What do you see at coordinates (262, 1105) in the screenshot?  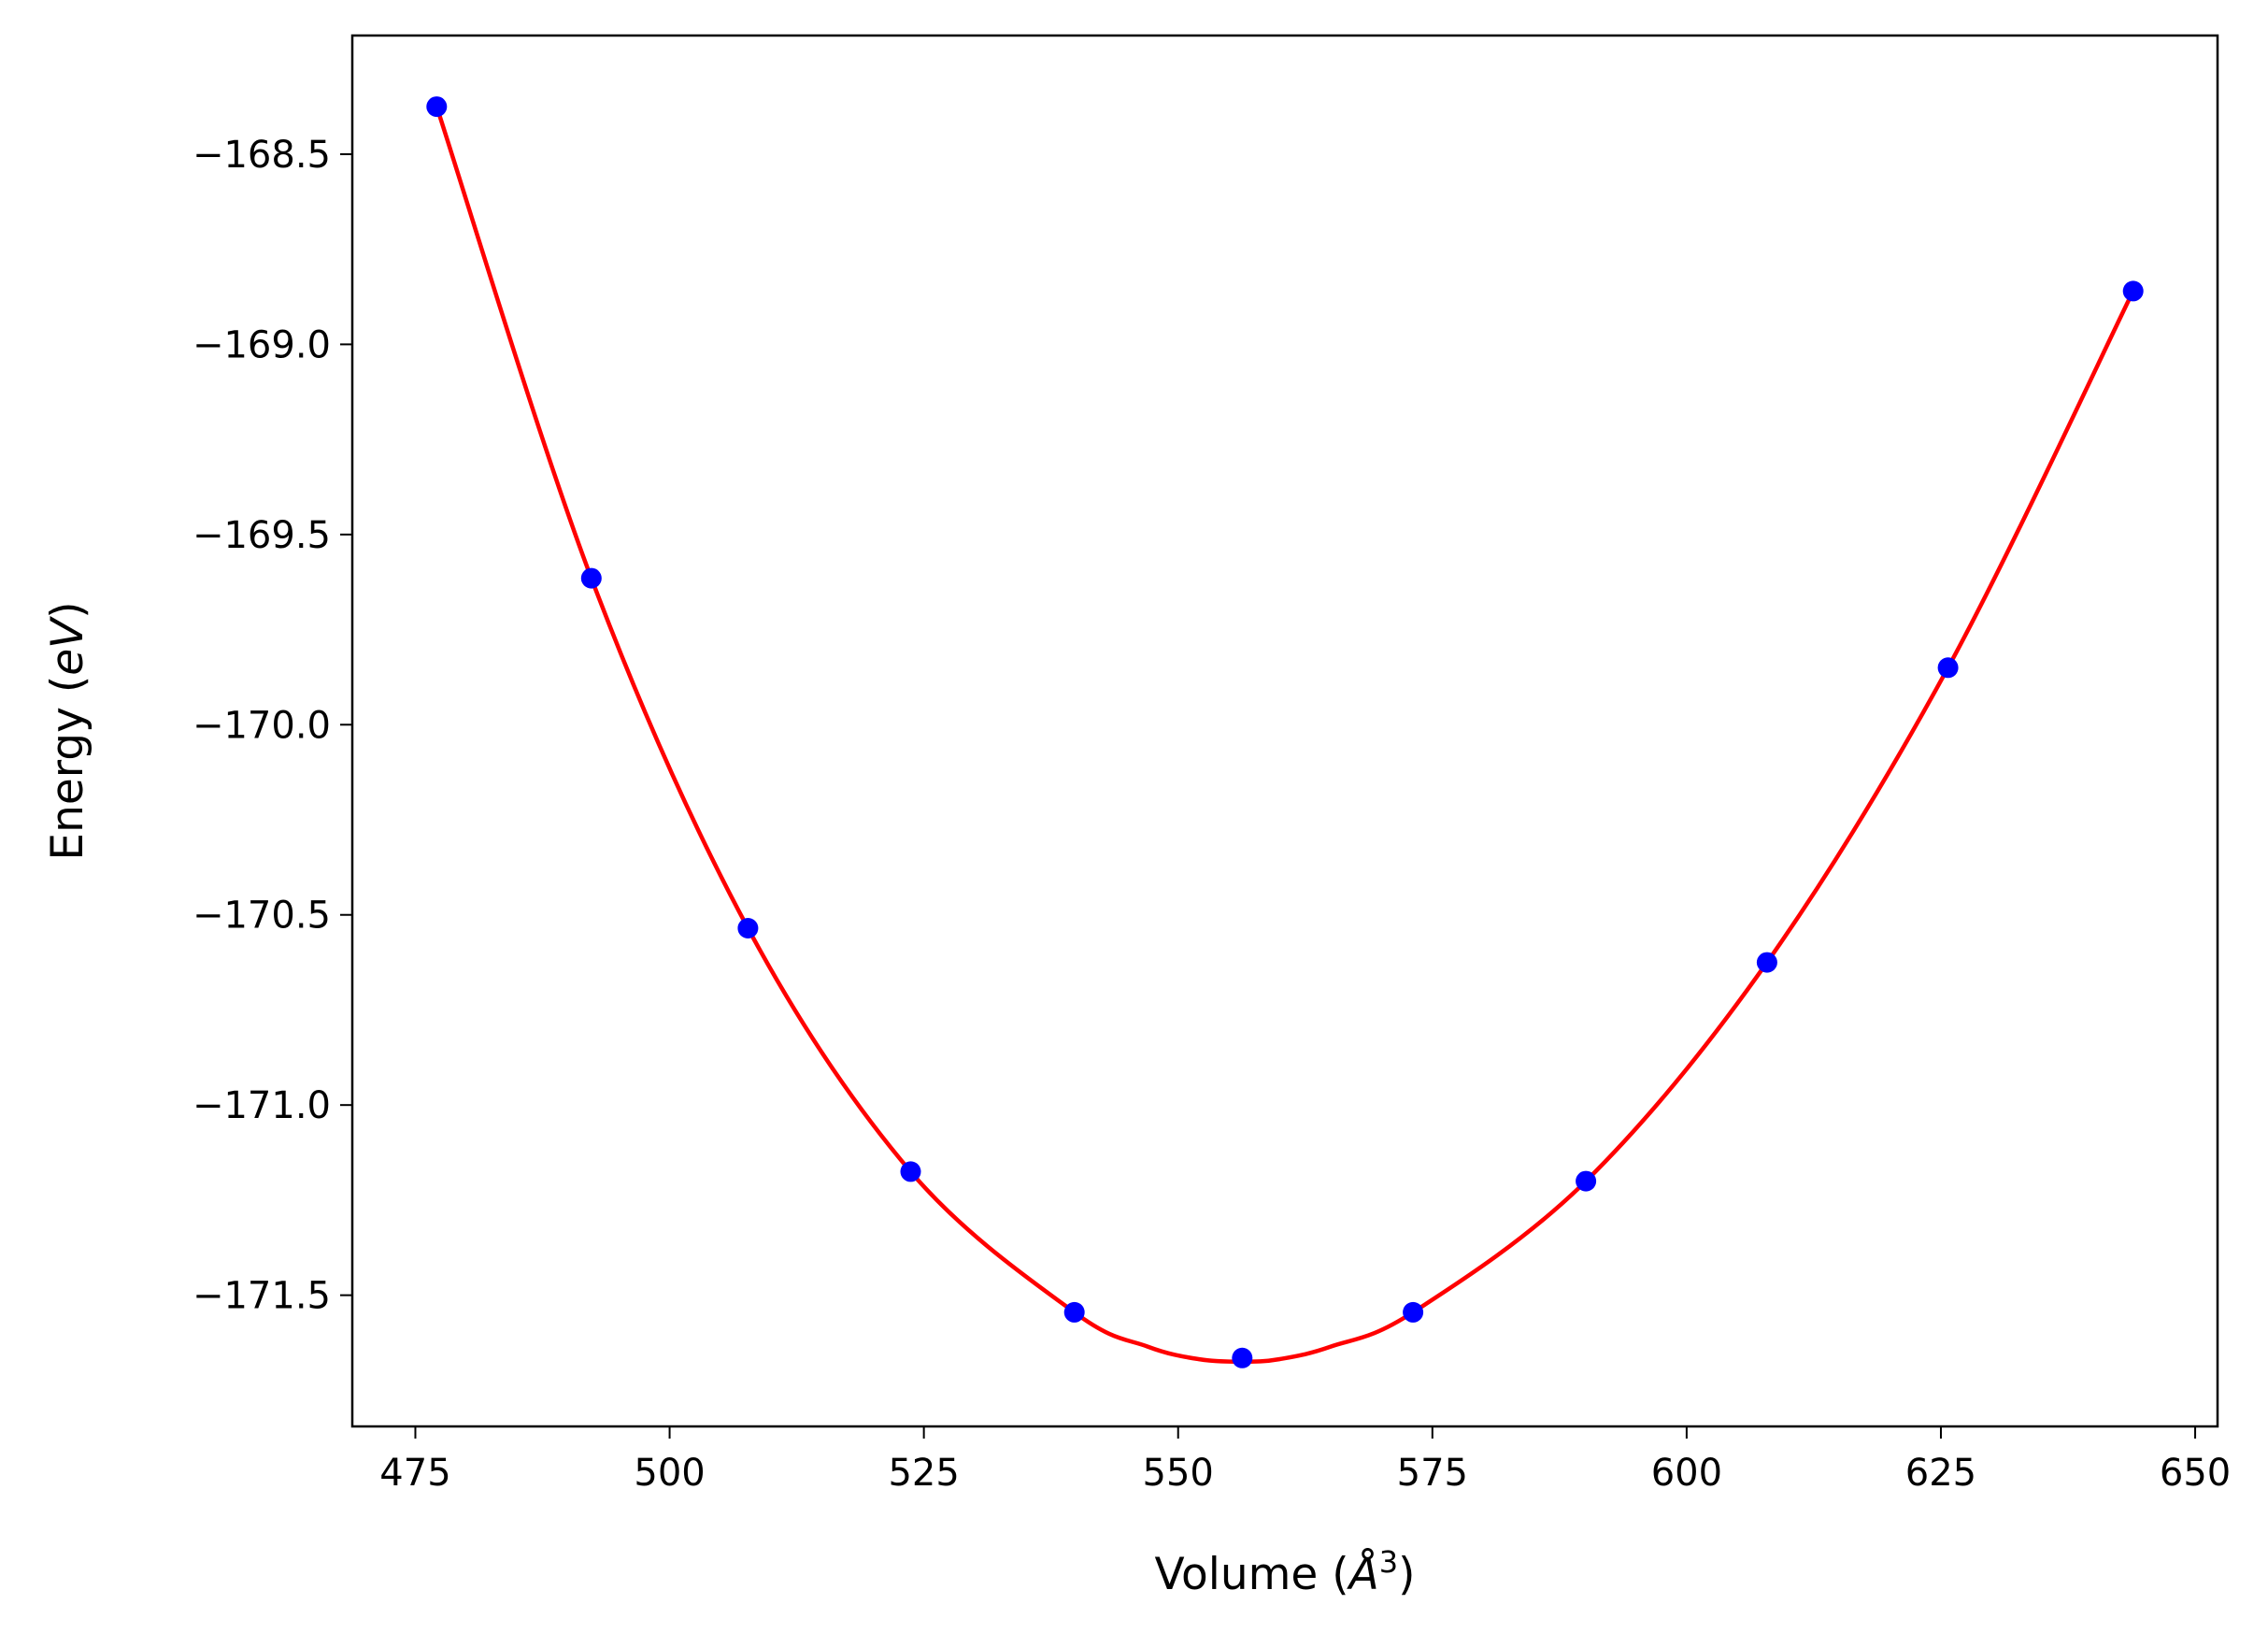 I see `y-tick-label: −171.0` at bounding box center [262, 1105].